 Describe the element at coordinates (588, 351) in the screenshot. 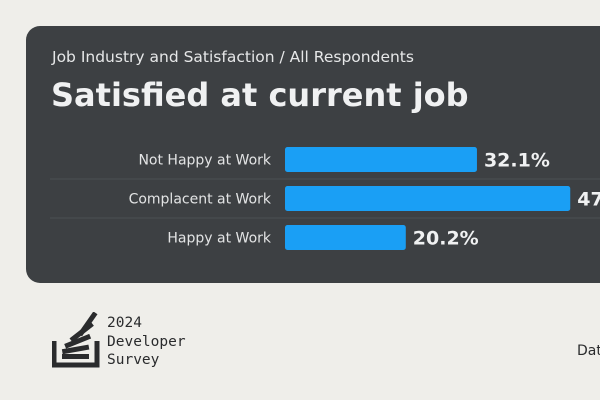

I see `data-source-label: Dat` at that location.